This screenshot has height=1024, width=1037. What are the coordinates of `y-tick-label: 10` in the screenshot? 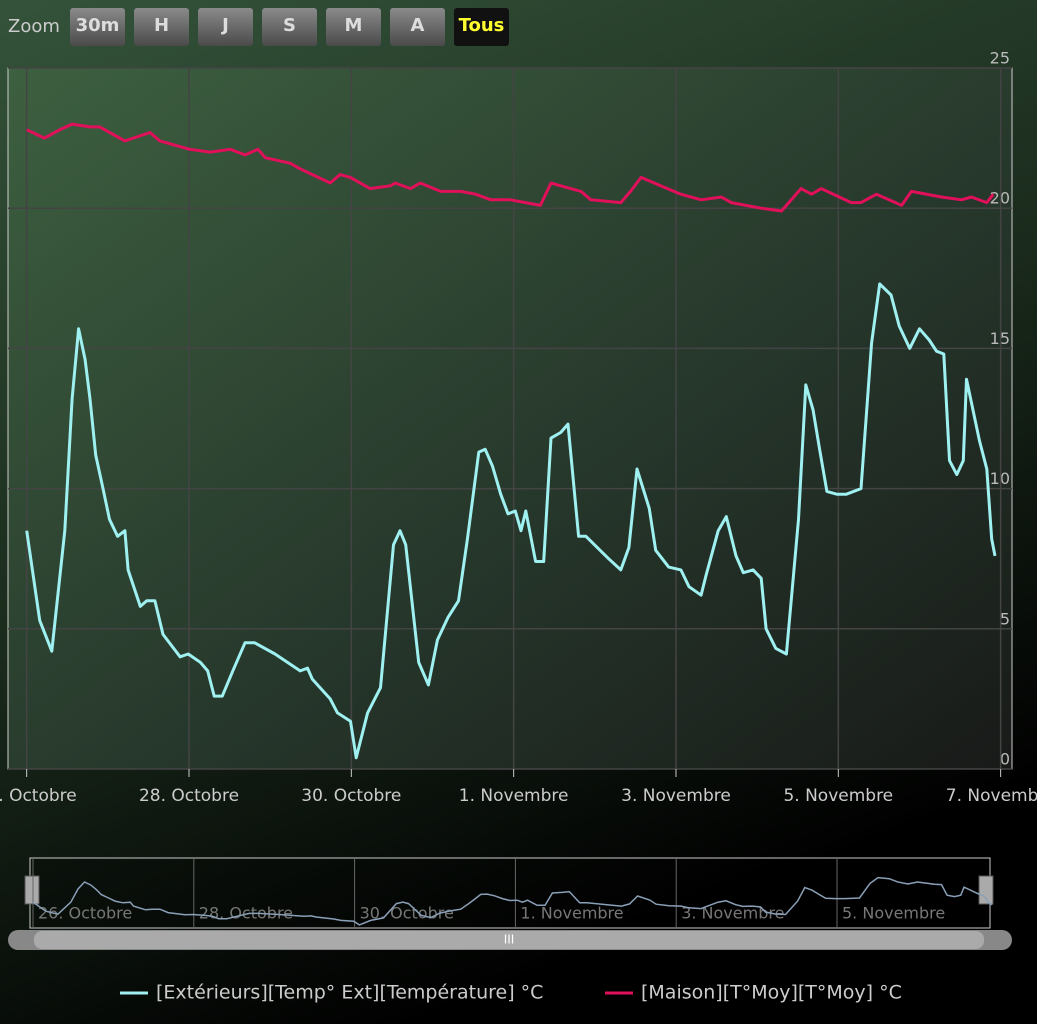 It's located at (1000, 478).